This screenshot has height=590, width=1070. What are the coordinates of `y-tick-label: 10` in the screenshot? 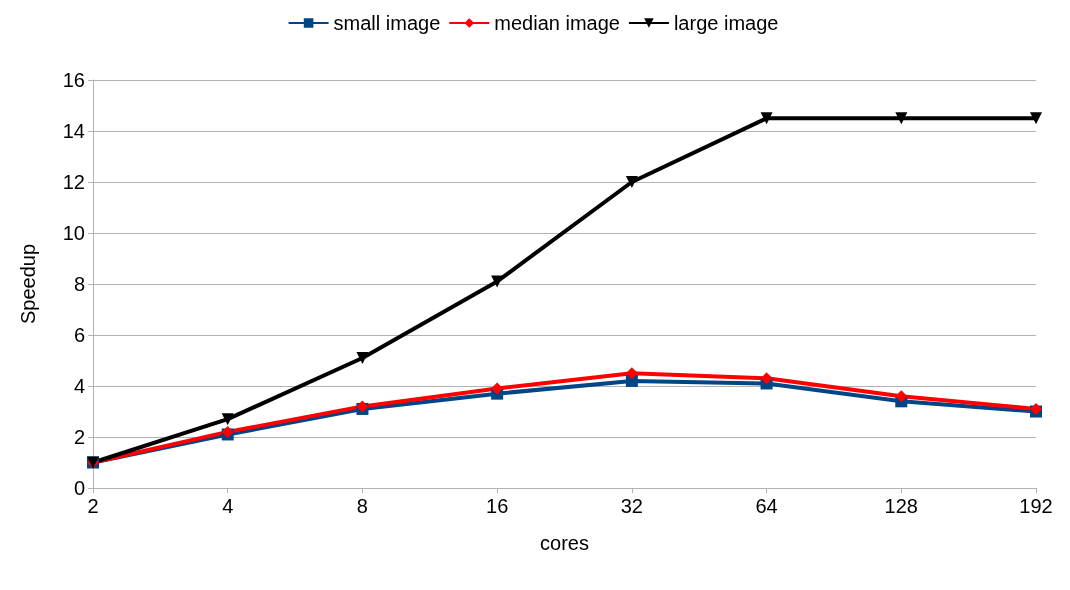 It's located at (73, 233).